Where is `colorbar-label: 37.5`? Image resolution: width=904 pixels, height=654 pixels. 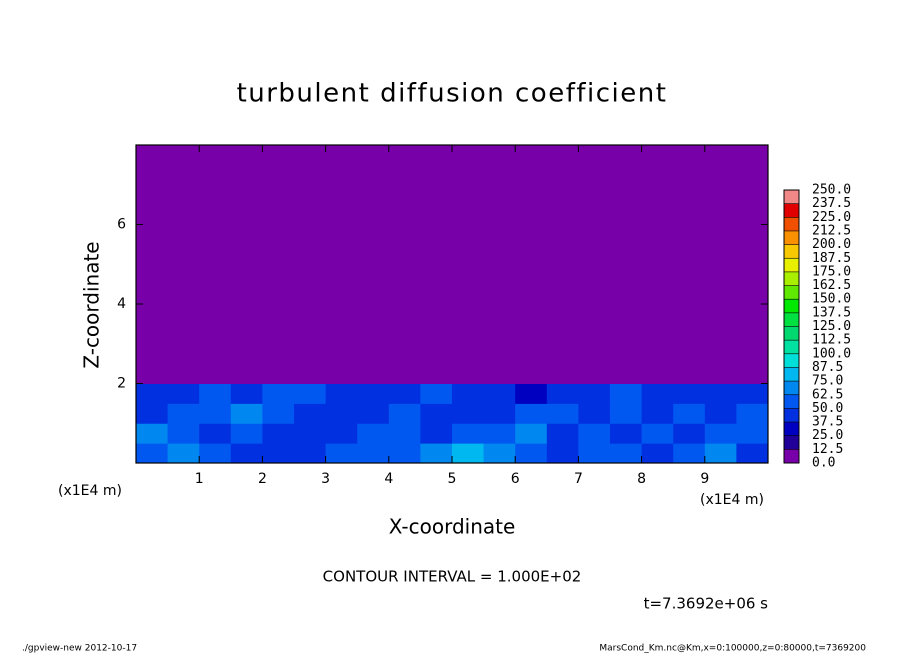
colorbar-label: 37.5 is located at coordinates (827, 422).